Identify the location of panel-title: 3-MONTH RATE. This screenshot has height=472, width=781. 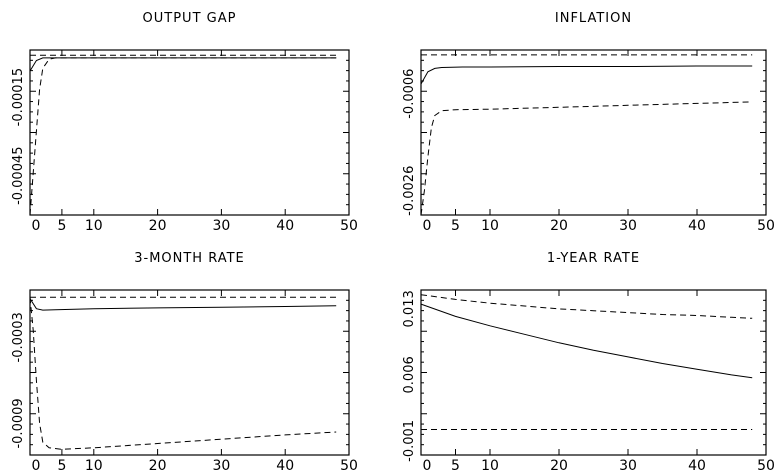
(189, 258).